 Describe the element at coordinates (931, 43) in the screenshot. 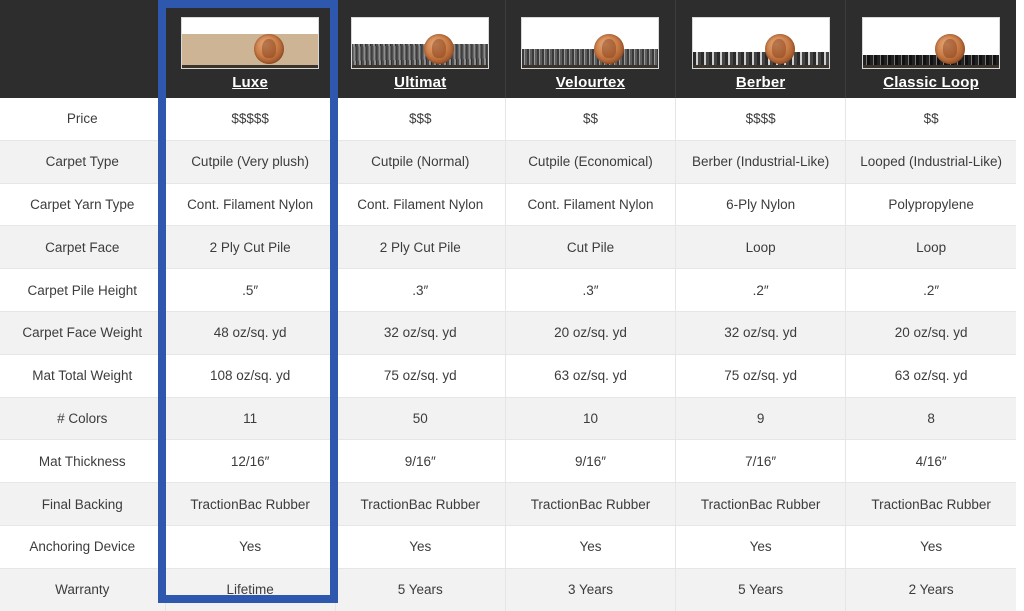

I see `carpet-penny-photo-classicloop-icon` at that location.